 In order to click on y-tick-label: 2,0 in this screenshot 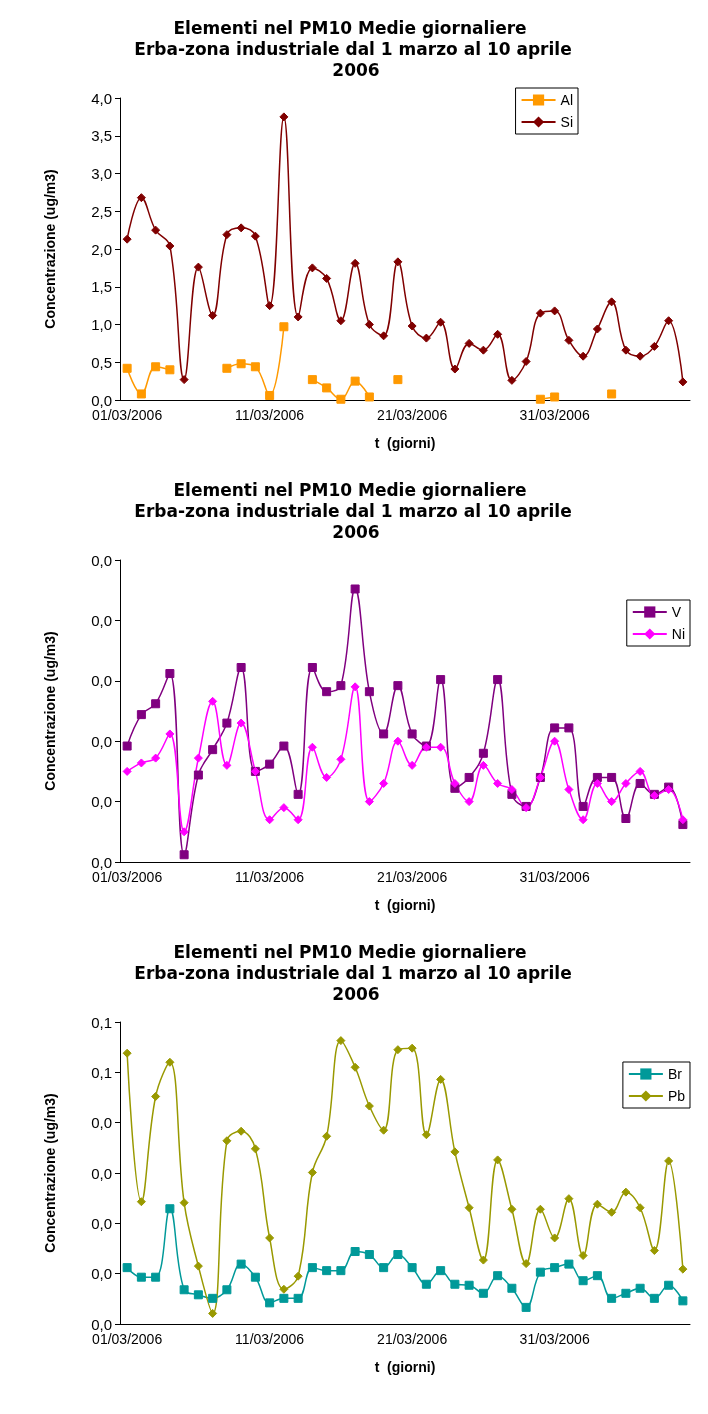, I will do `click(101, 249)`.